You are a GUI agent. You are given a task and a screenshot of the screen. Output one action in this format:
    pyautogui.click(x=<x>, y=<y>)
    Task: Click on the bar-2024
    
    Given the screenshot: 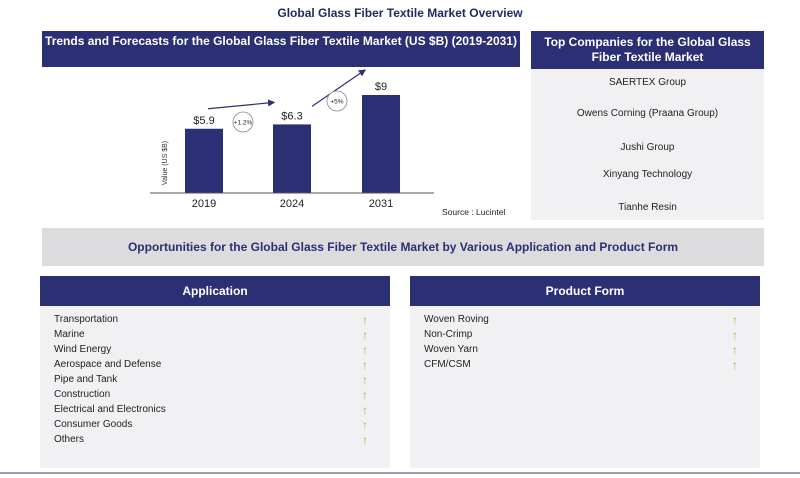 What is the action you would take?
    pyautogui.click(x=292, y=158)
    